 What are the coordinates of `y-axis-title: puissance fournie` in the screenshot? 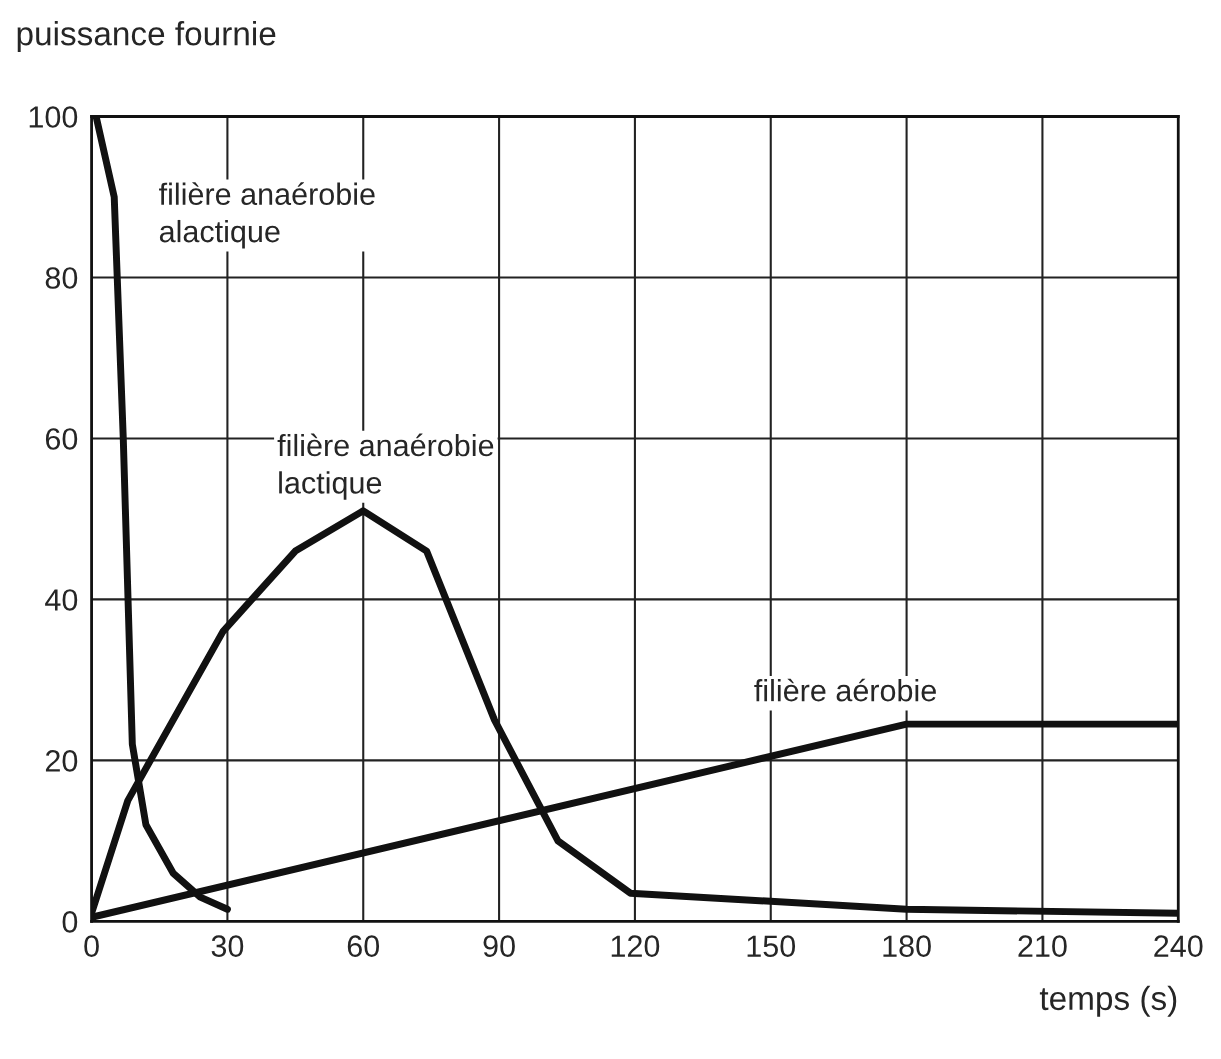 It's located at (146, 37).